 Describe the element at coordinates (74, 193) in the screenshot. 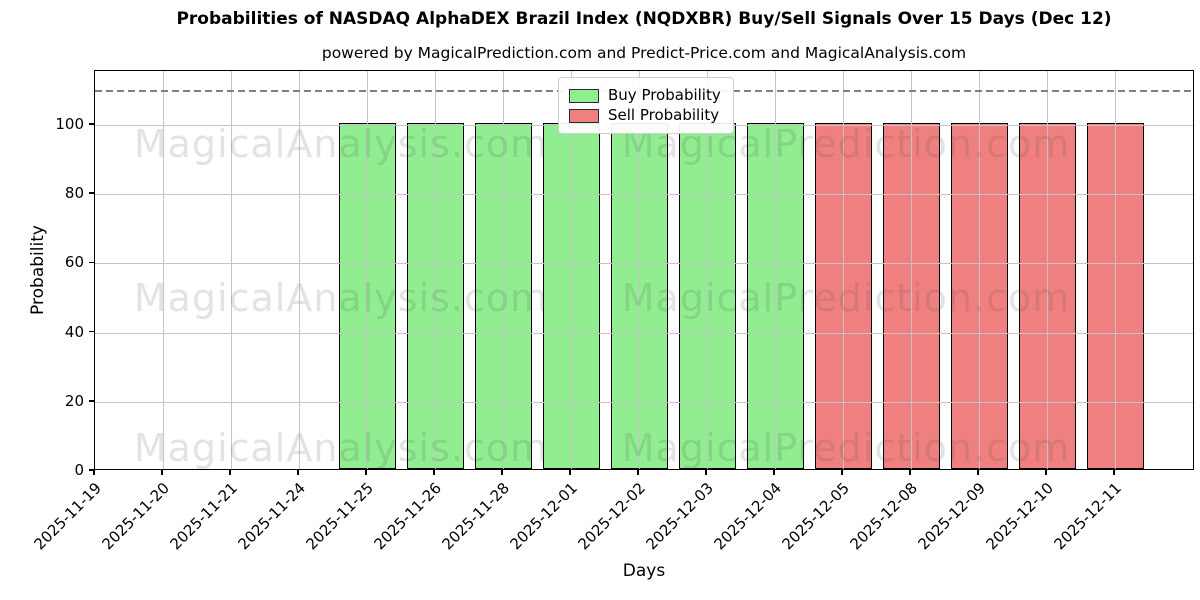

I see `y-tick-label: 80` at that location.